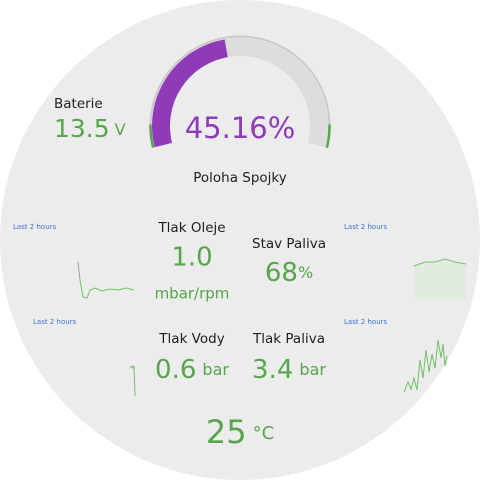 The height and width of the screenshot is (480, 480). Describe the element at coordinates (191, 228) in the screenshot. I see `oil-label: Tlak Oleje` at that location.